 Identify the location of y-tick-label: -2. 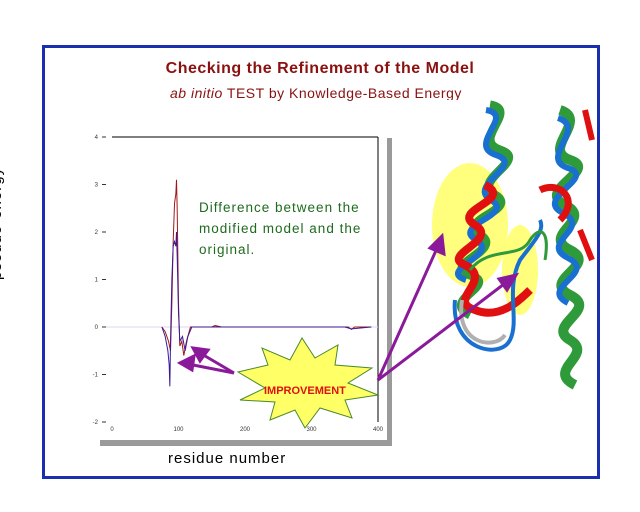
(96, 423).